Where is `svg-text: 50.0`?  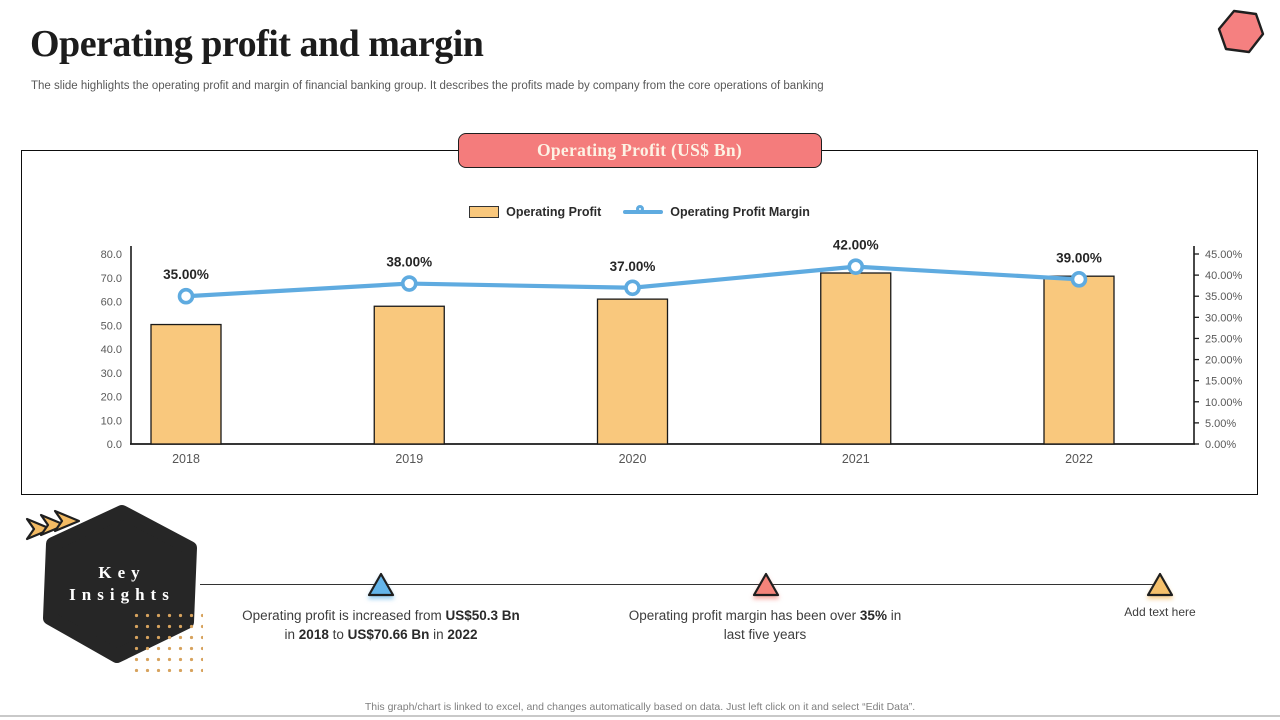
svg-text: 50.0 is located at coordinates (111, 326).